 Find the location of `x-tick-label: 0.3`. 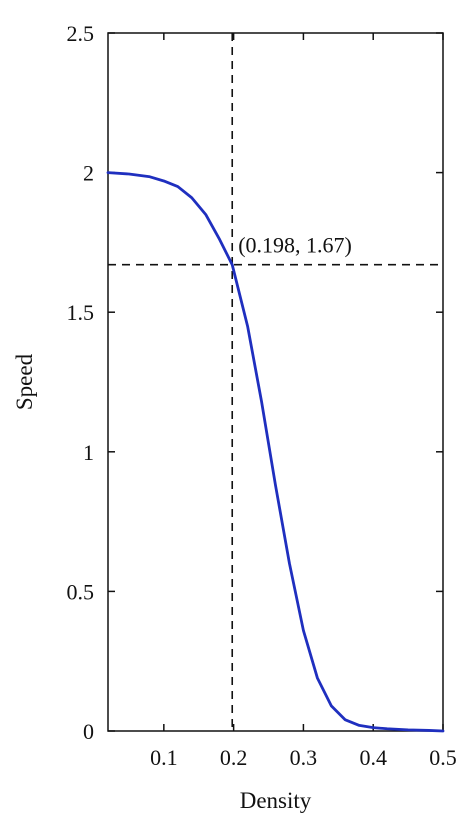

x-tick-label: 0.3 is located at coordinates (304, 757).